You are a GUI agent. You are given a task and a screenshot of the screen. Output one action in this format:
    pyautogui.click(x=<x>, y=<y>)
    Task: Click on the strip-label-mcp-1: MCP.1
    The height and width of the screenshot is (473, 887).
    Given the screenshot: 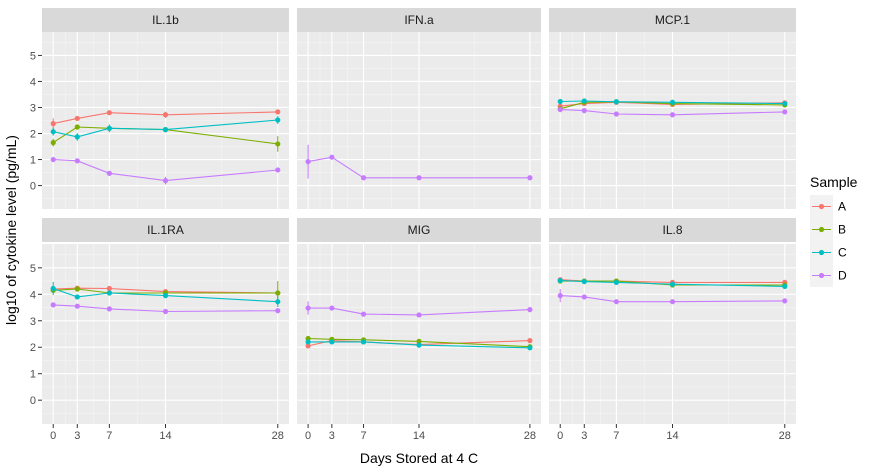 What is the action you would take?
    pyautogui.click(x=672, y=20)
    